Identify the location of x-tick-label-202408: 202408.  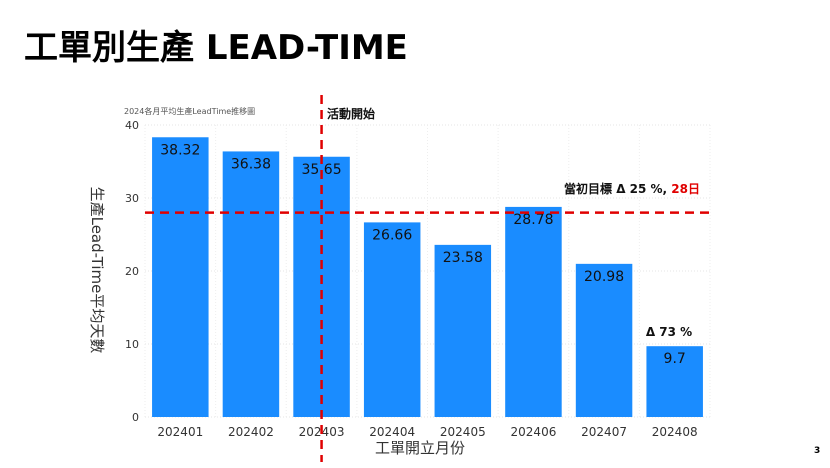
(675, 432).